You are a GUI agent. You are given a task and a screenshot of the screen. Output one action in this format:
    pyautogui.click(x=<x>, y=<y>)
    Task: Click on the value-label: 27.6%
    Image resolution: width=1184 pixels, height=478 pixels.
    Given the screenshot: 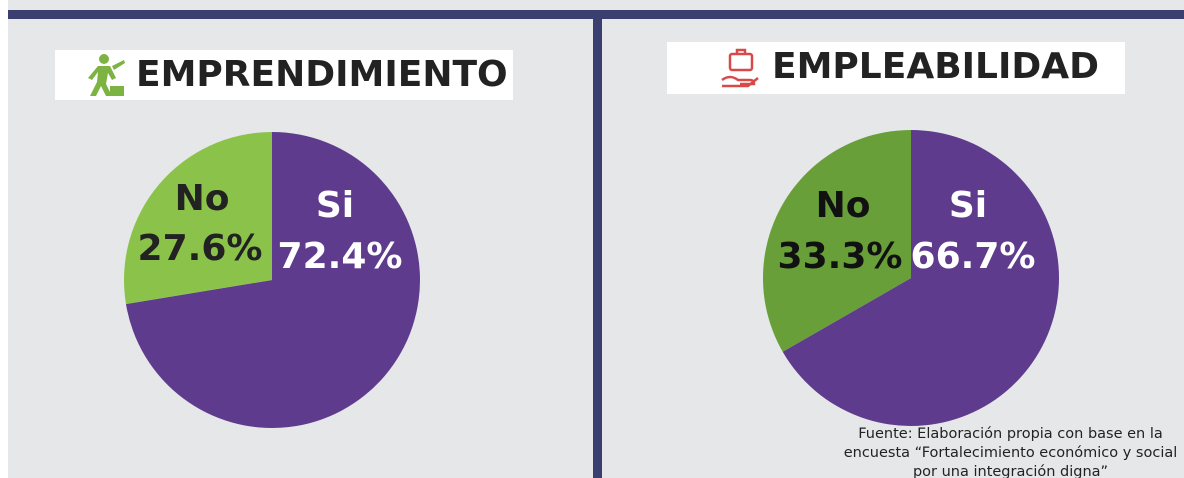 What is the action you would take?
    pyautogui.click(x=200, y=248)
    